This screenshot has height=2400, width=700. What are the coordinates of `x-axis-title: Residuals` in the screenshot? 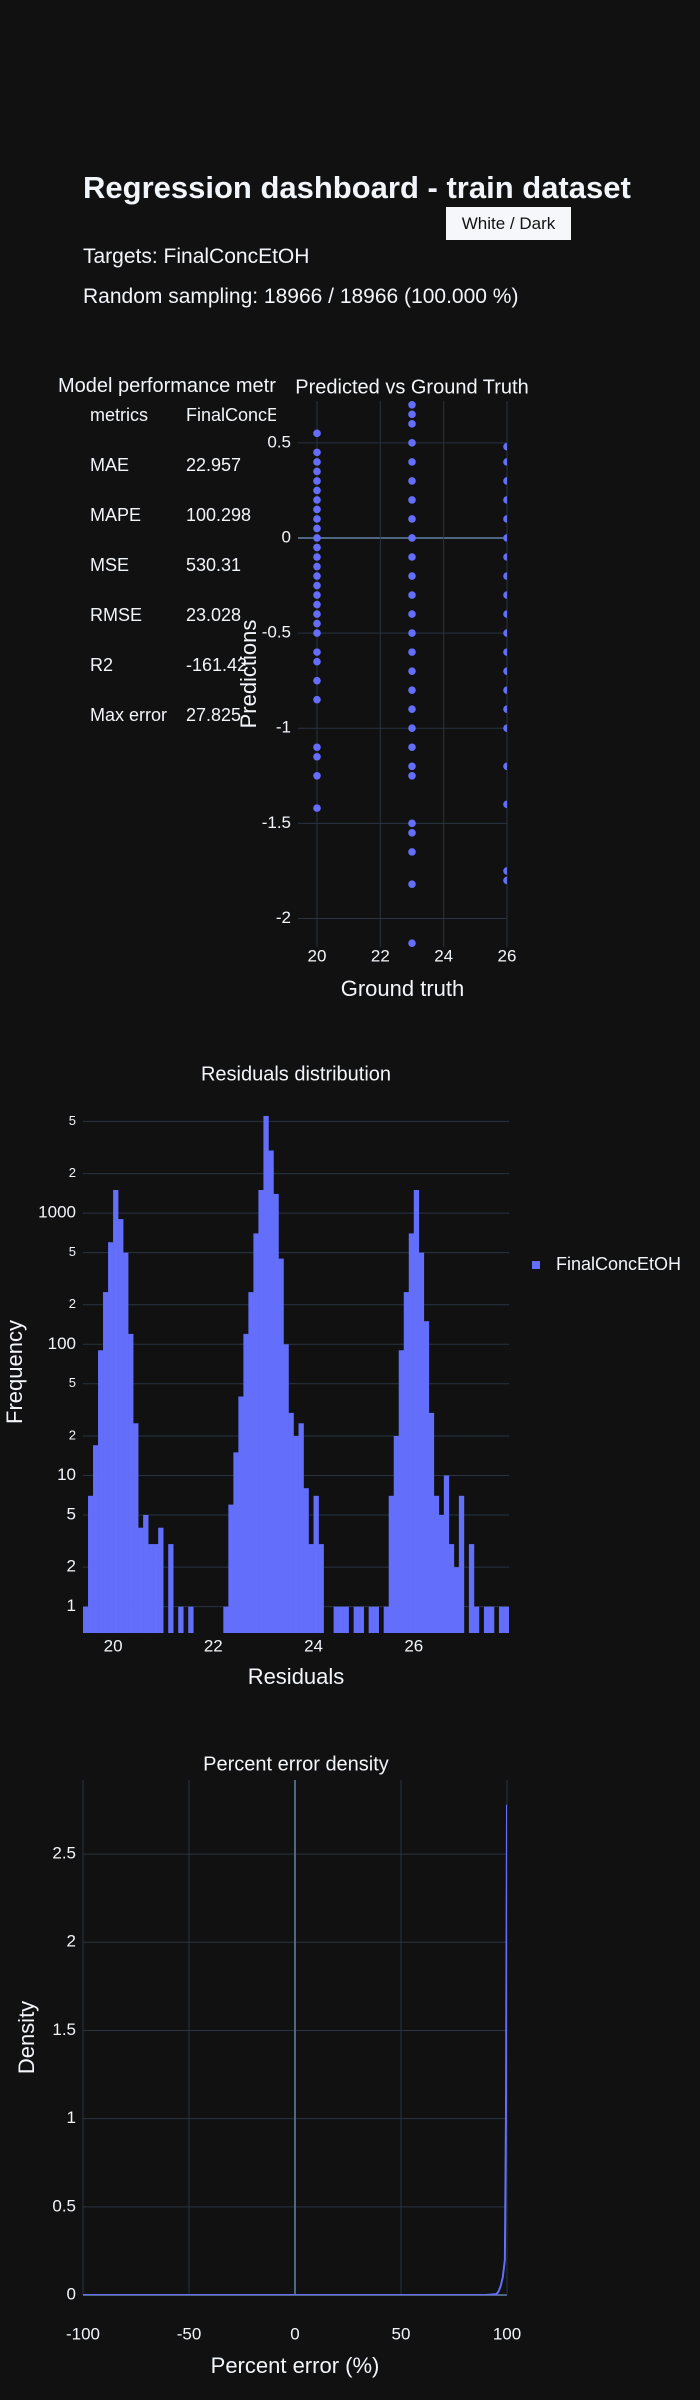 It's located at (296, 1676).